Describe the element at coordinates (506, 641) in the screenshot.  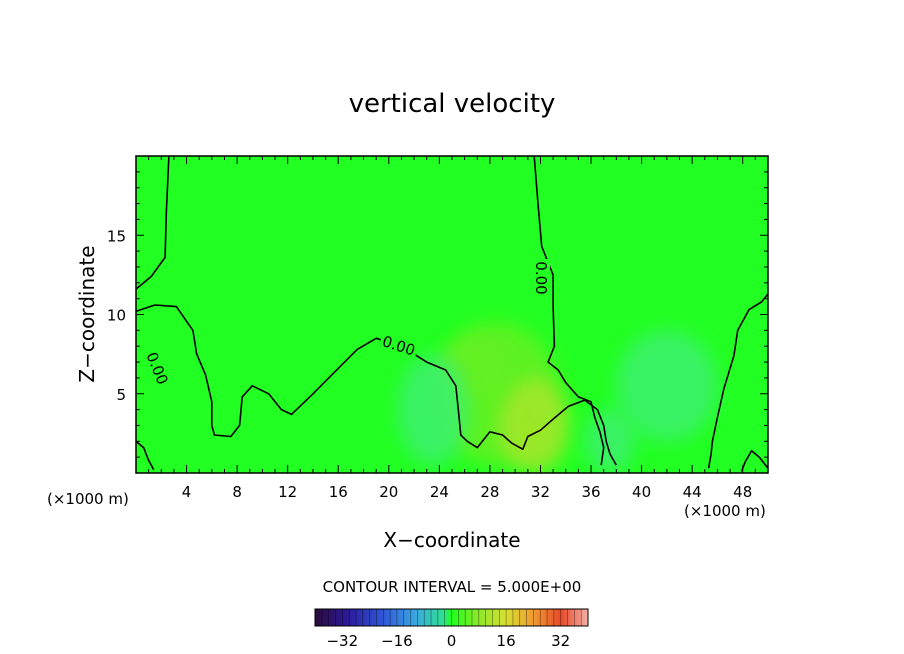
I see `colorbar-tick-label: 16` at that location.